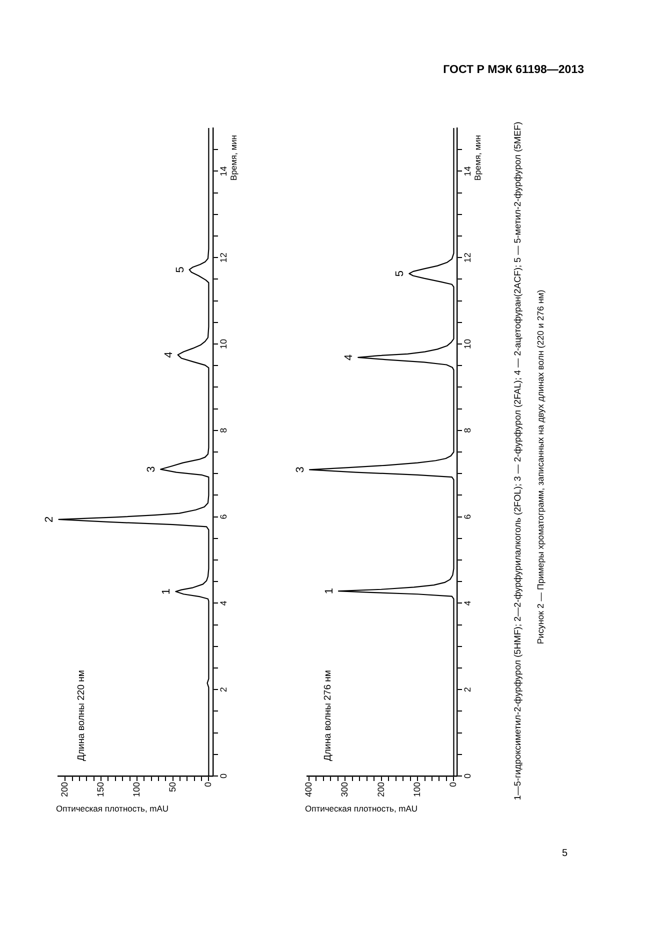 The height and width of the screenshot is (936, 661). I want to click on text: Рисунок 2 — Примеры хроматограмм, записанных на двух длинах волн (220 и 276 нм), so click(541, 467).